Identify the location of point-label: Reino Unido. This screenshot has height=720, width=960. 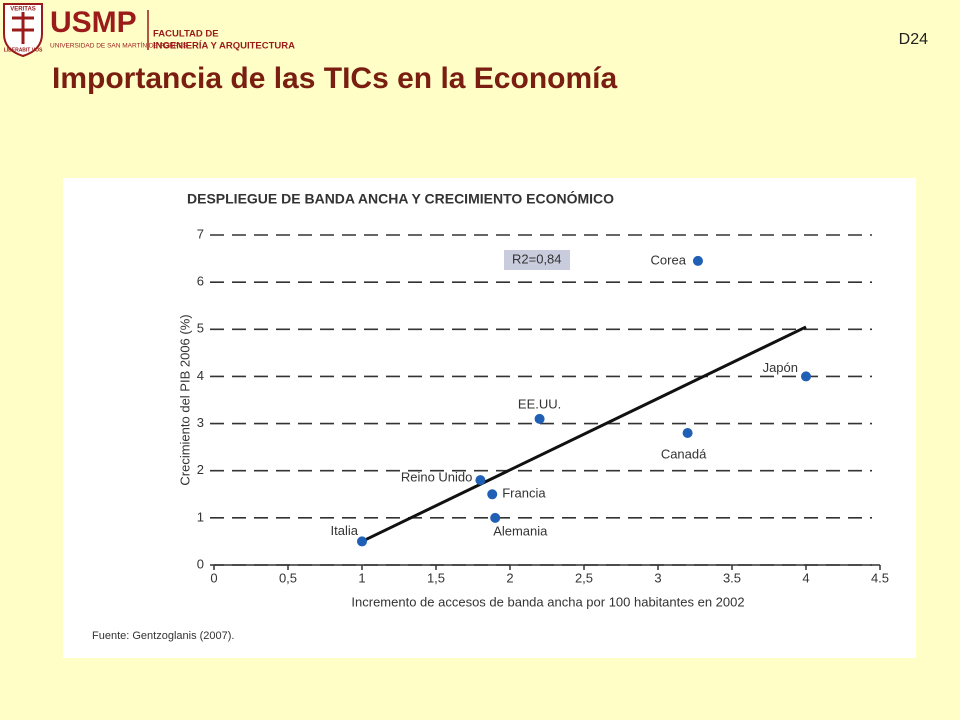
(437, 477).